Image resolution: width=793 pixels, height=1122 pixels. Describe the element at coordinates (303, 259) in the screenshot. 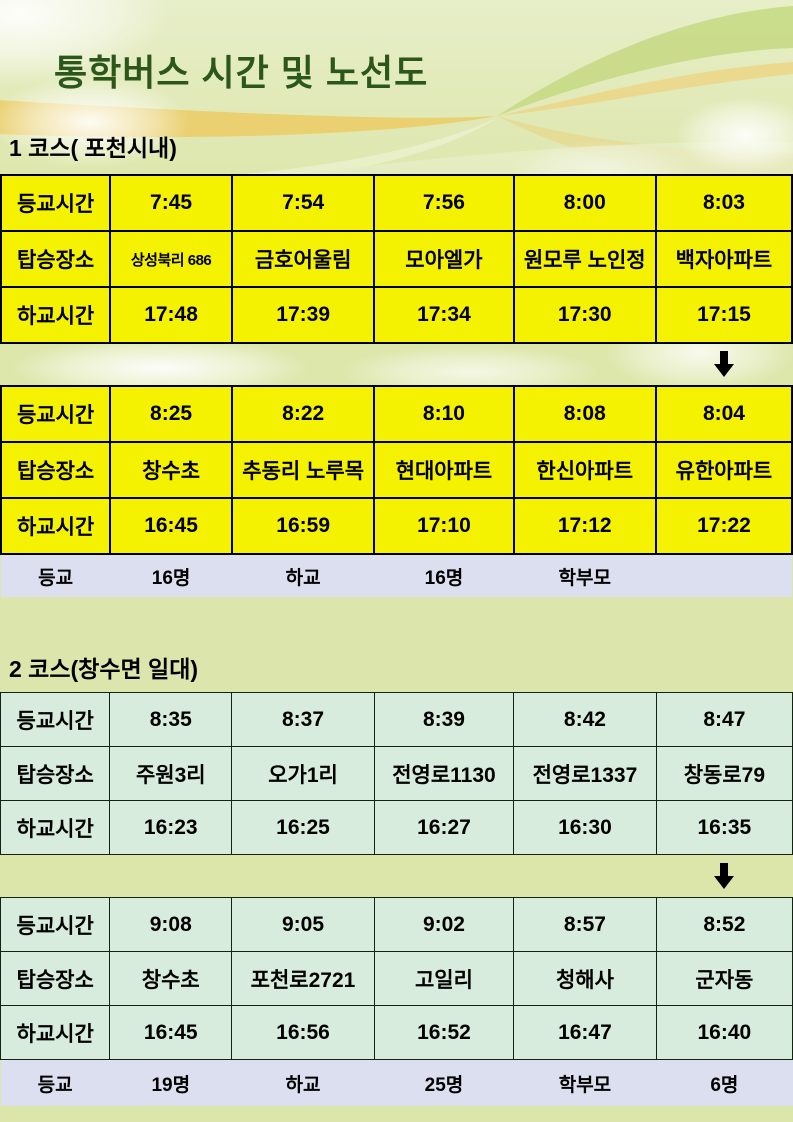

I see `stop-cell: 금호어울림` at that location.